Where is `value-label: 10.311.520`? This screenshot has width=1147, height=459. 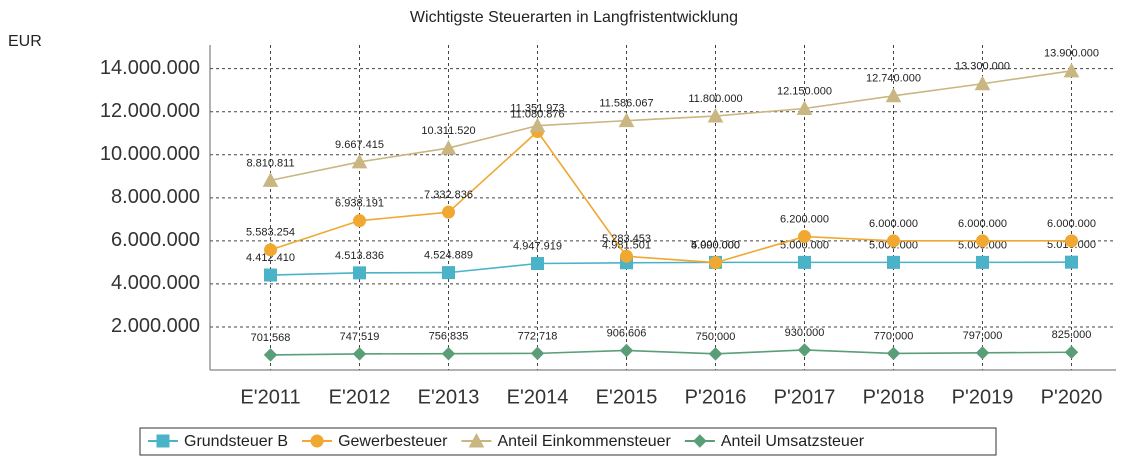 value-label: 10.311.520 is located at coordinates (448, 131).